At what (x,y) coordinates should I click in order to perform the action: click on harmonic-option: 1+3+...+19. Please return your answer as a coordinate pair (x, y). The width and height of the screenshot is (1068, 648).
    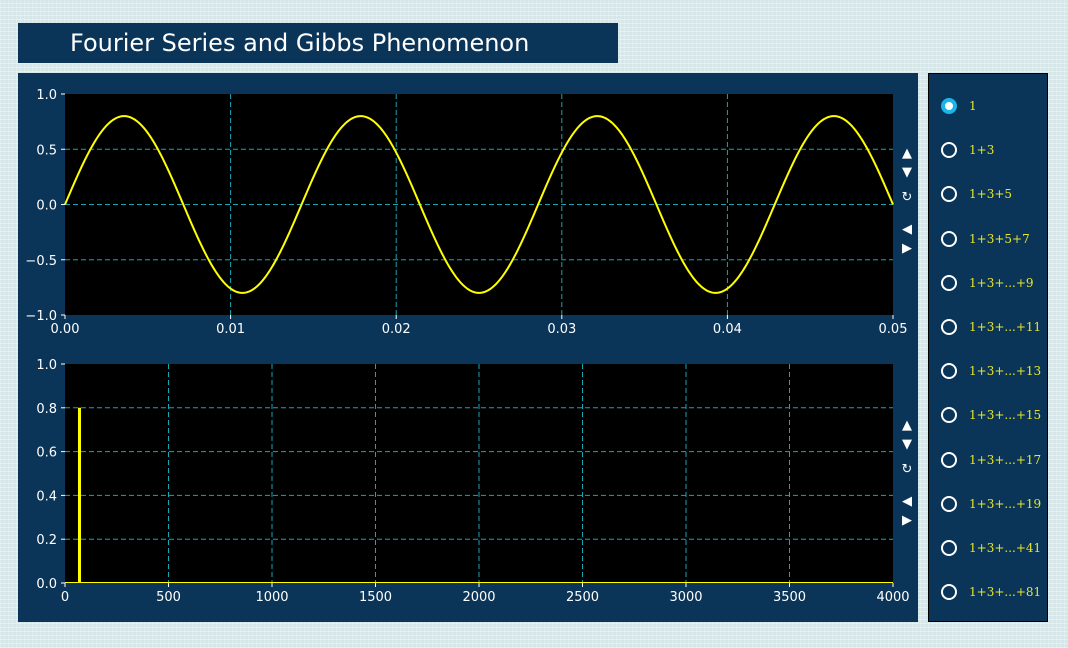
    Looking at the image, I should click on (993, 504).